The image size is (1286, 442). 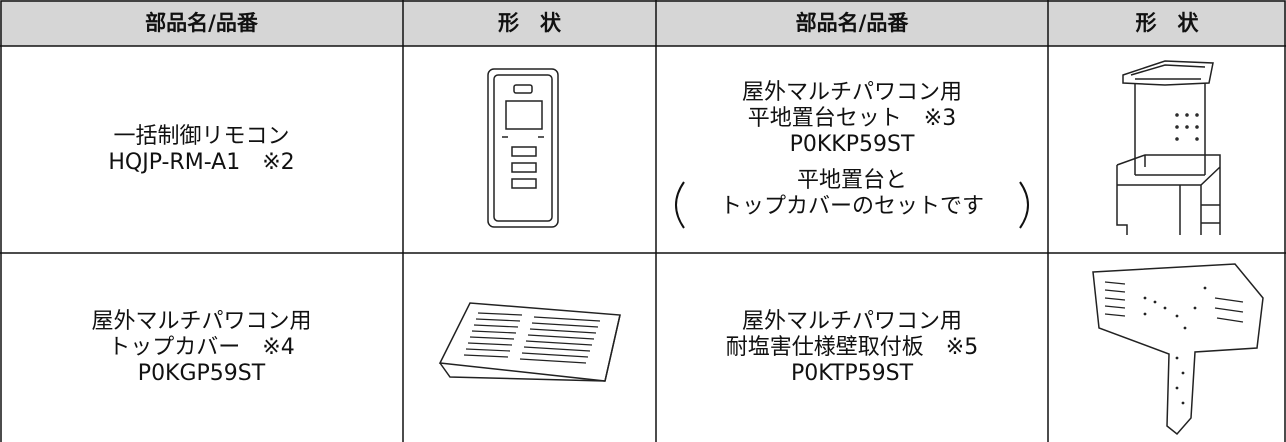 I want to click on note: トップカバーのセットです, so click(x=851, y=206).